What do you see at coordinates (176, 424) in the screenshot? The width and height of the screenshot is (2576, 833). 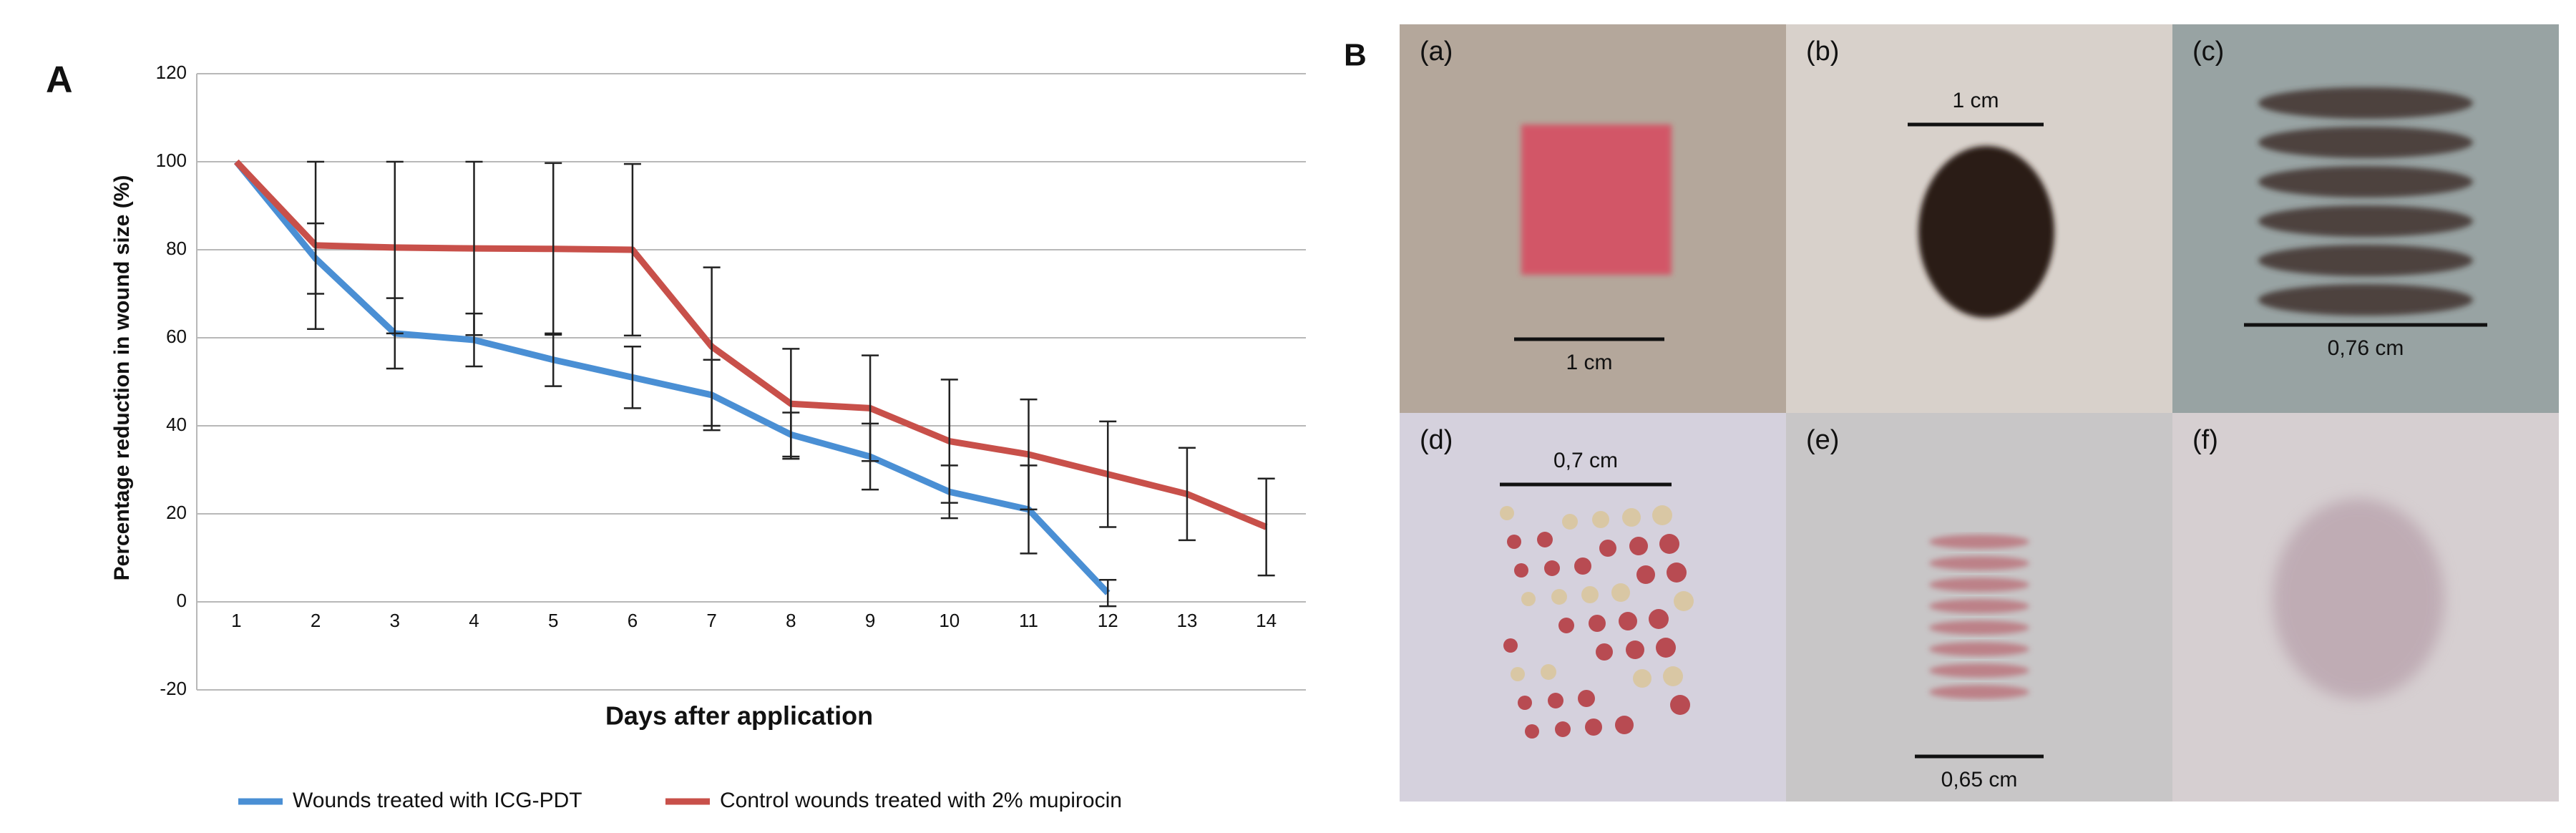 I see `y-tick-label: 40` at bounding box center [176, 424].